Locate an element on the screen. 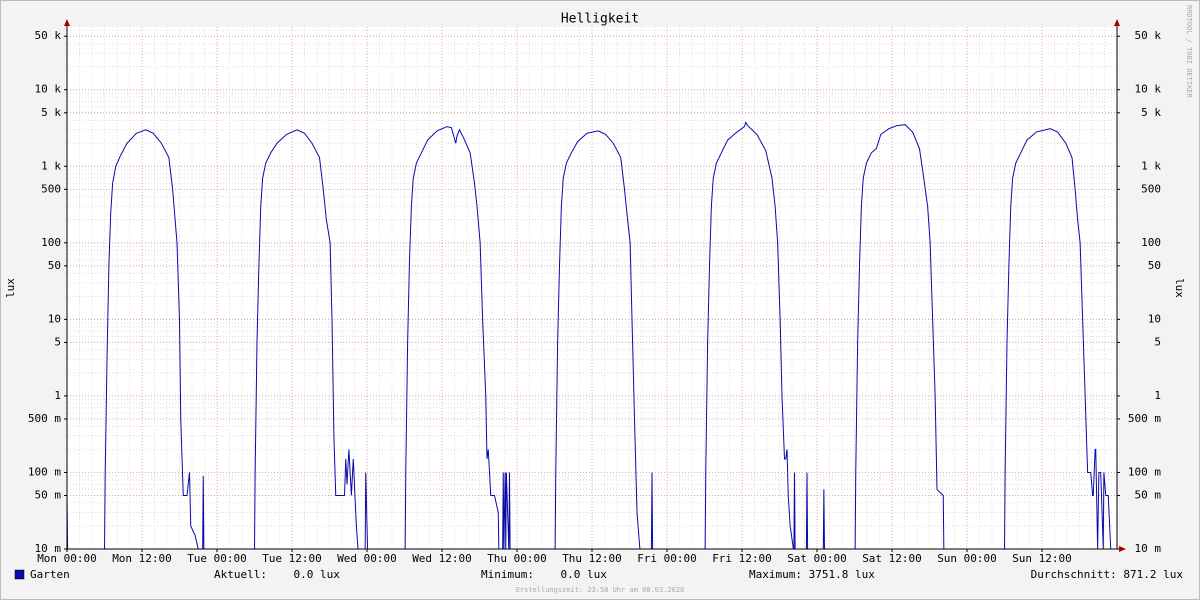 This screenshot has height=600, width=1200. y-tick-label: 500 m is located at coordinates (44, 418).